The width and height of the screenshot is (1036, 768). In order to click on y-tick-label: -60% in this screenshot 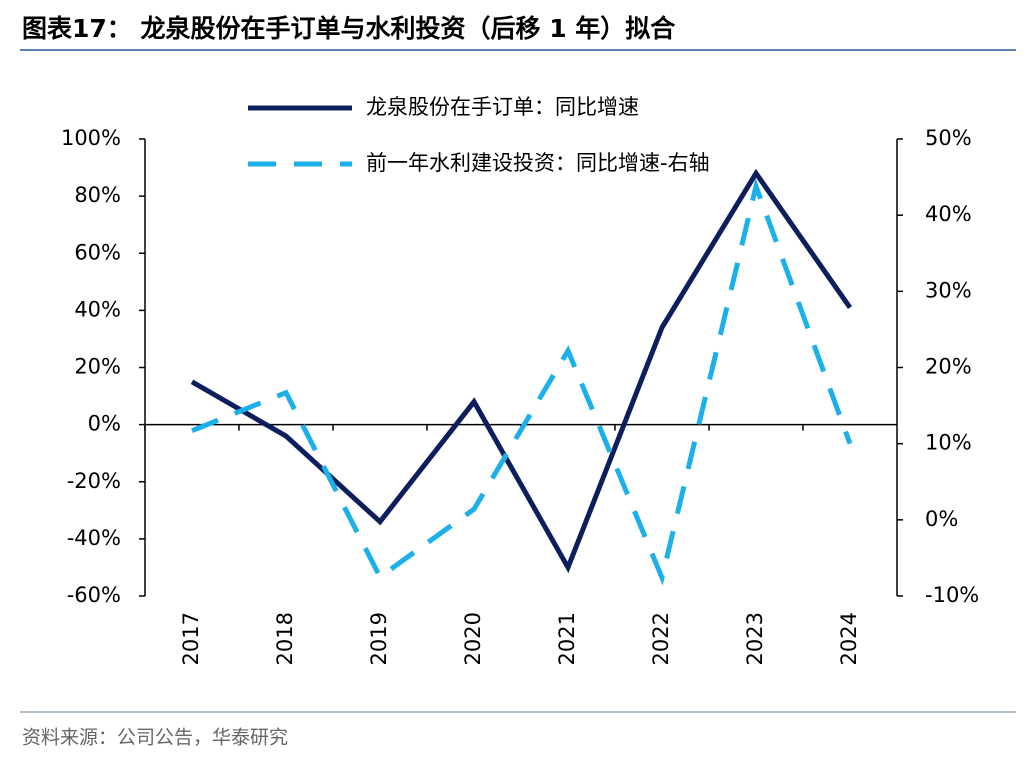, I will do `click(94, 595)`.